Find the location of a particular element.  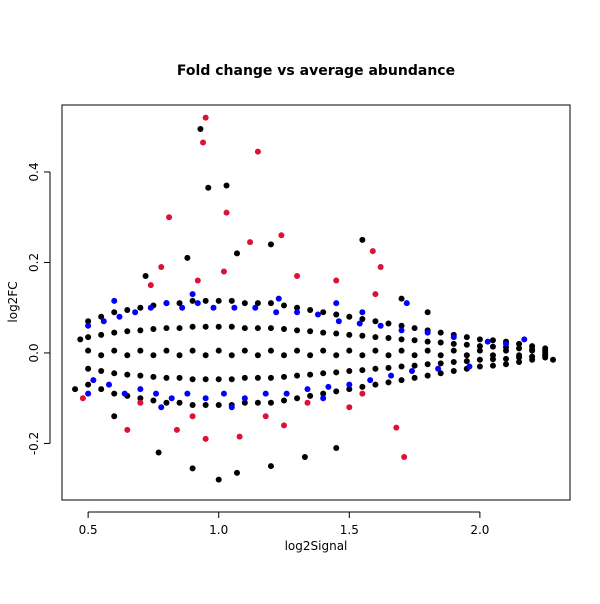

y-tick-label: 0.2 is located at coordinates (34, 262).